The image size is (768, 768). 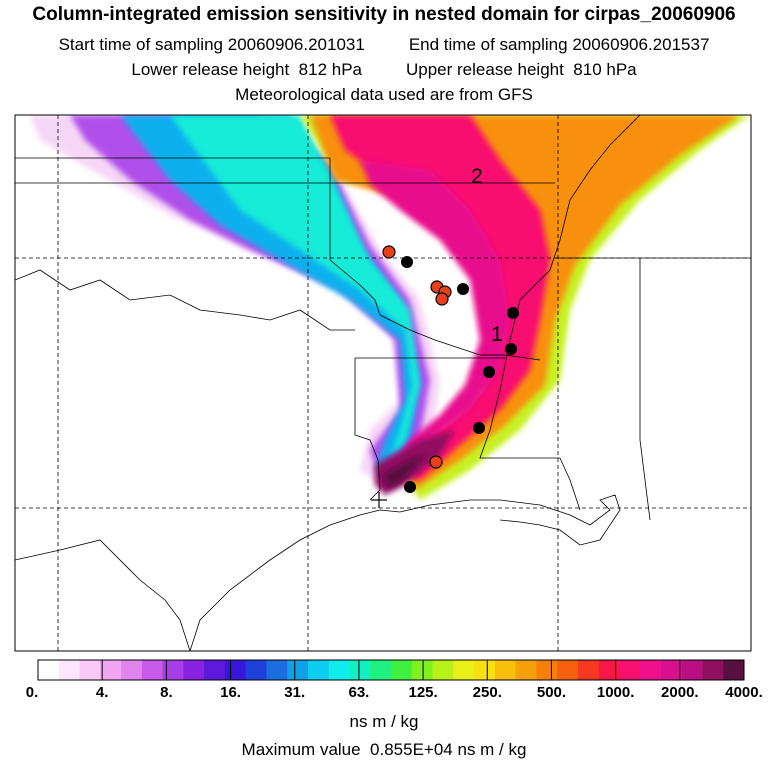 I want to click on maximum-value-line: Maximum value 0.855E+04 ns m / kg, so click(x=384, y=749).